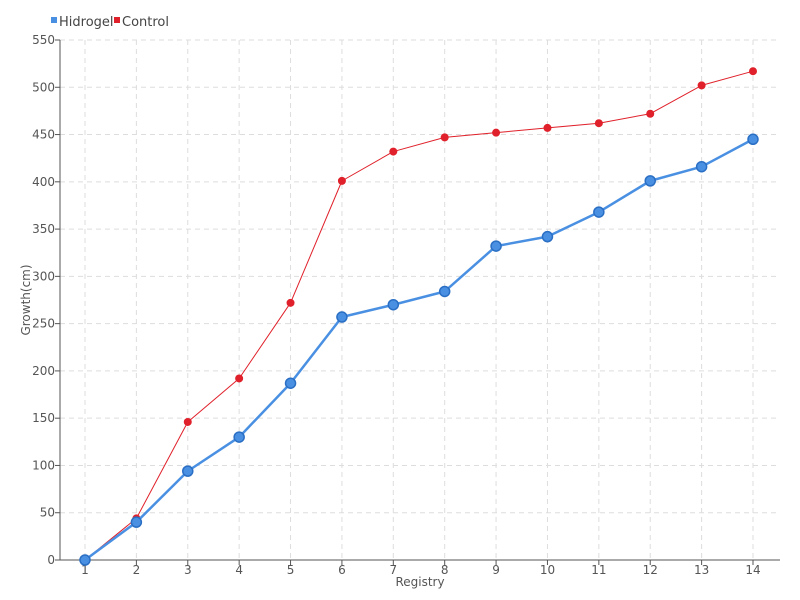  Describe the element at coordinates (752, 570) in the screenshot. I see `x-tick-label: 14` at that location.